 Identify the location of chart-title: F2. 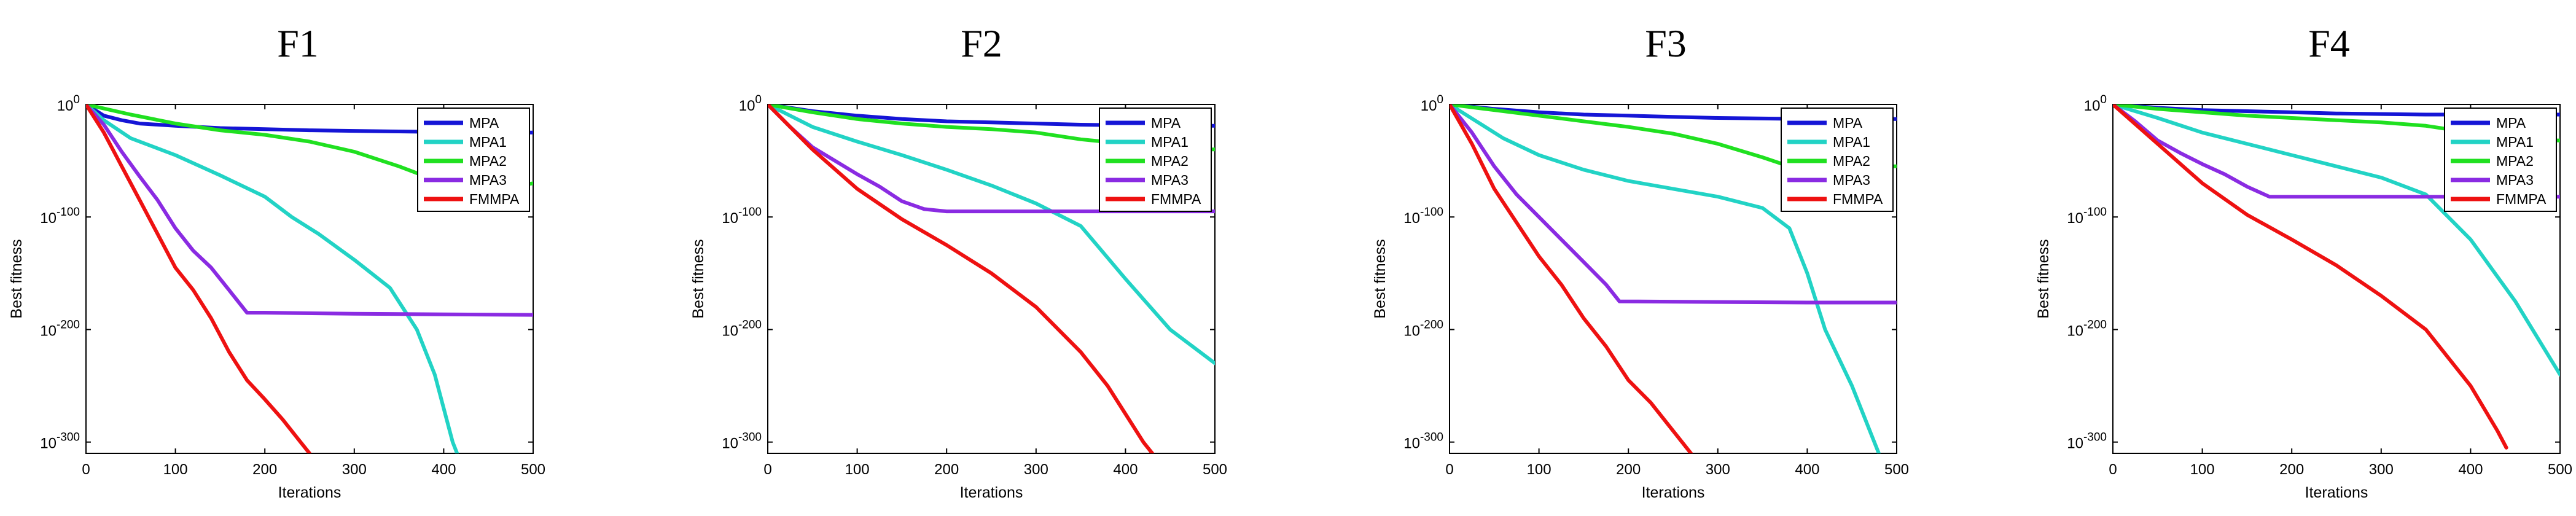
(981, 43).